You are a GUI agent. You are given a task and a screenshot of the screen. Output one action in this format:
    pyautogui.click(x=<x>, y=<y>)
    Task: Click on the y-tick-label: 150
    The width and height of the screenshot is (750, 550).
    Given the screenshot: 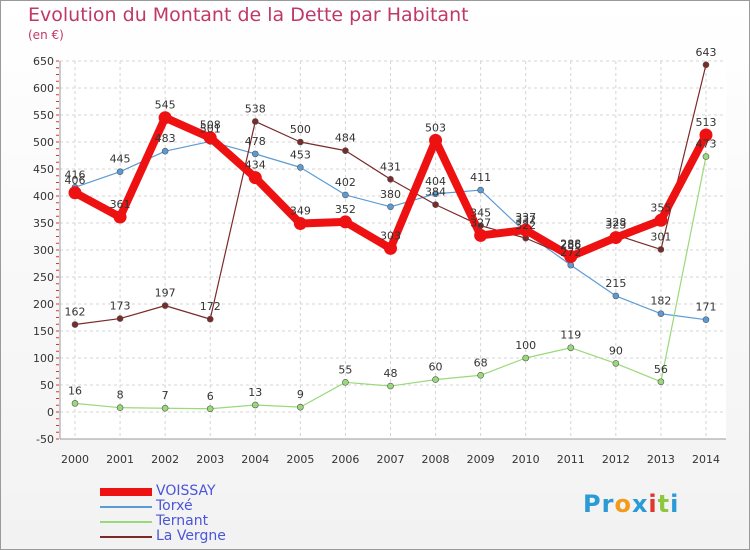 What is the action you would take?
    pyautogui.click(x=43, y=331)
    